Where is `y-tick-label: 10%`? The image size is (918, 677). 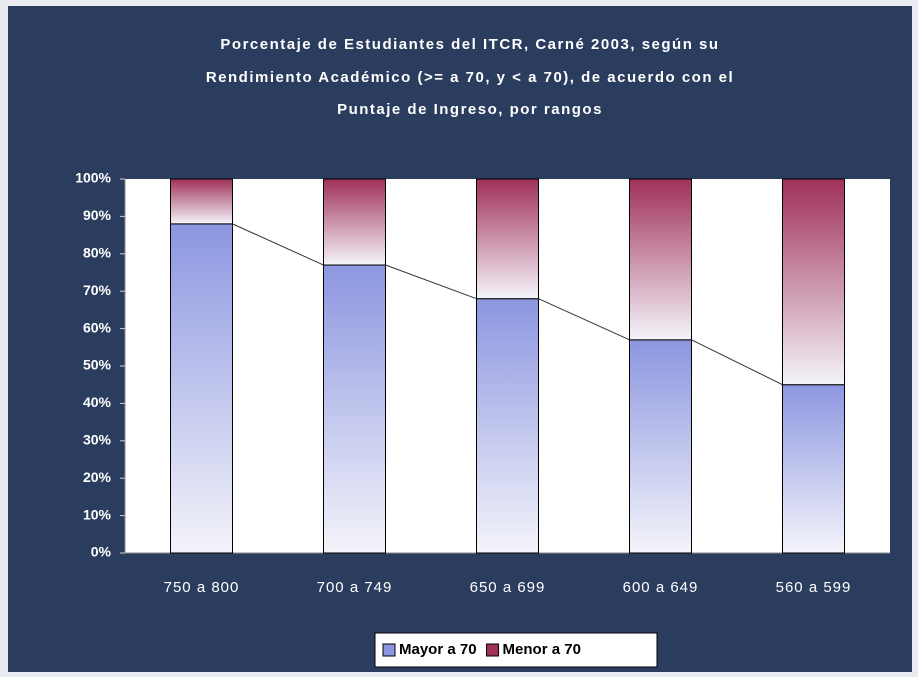
y-tick-label: 10% is located at coordinates (97, 514).